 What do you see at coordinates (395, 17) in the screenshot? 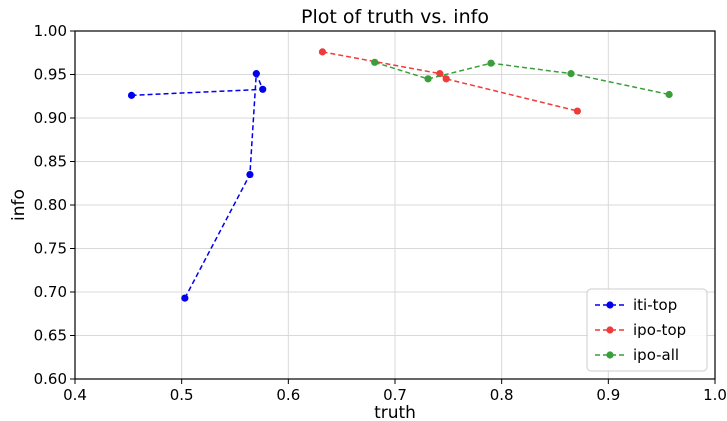
I see `chart-title: Plot of truth vs. info` at bounding box center [395, 17].